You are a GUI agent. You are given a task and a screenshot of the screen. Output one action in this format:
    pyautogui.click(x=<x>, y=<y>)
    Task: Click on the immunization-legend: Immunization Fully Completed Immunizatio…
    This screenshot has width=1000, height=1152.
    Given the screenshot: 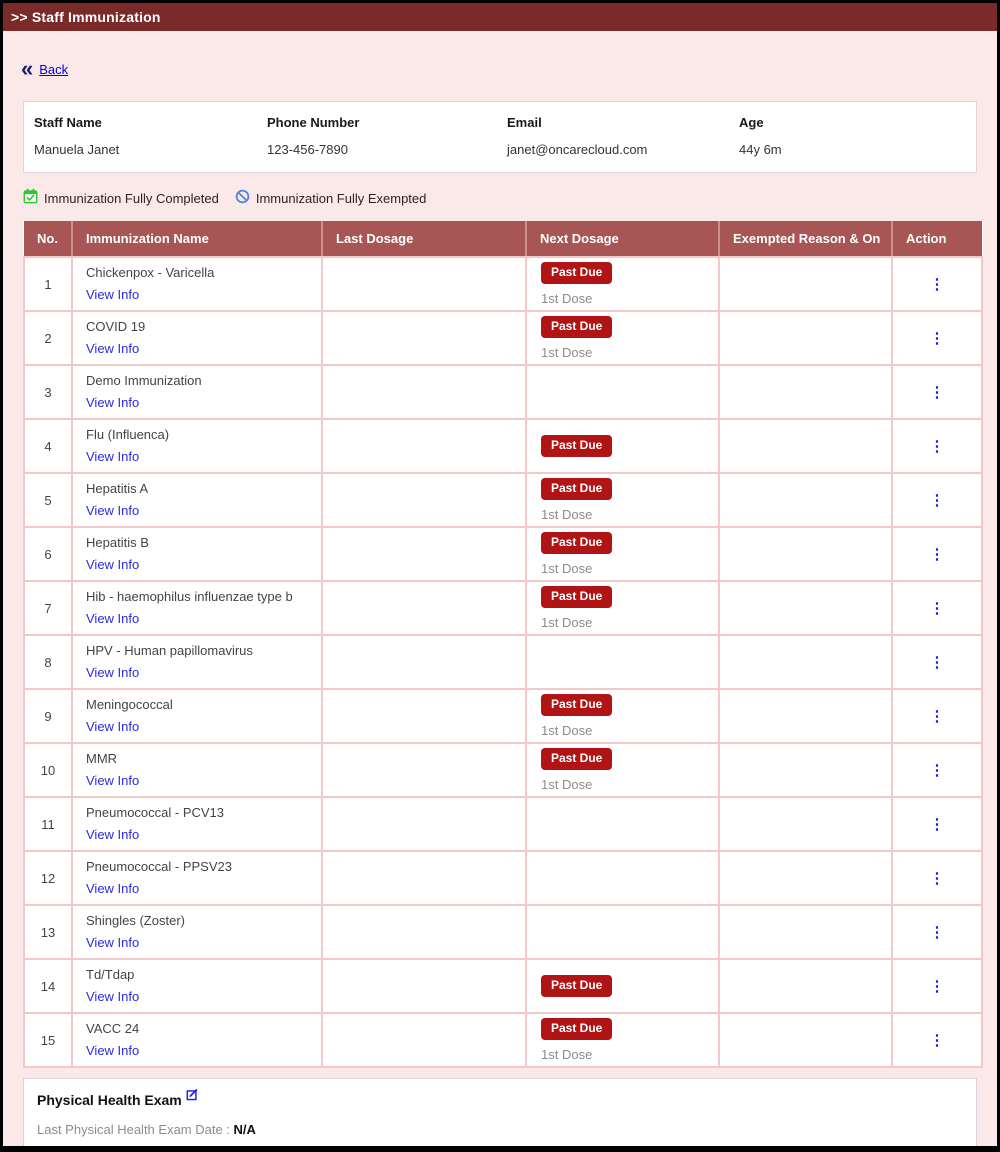 What is the action you would take?
    pyautogui.click(x=510, y=198)
    